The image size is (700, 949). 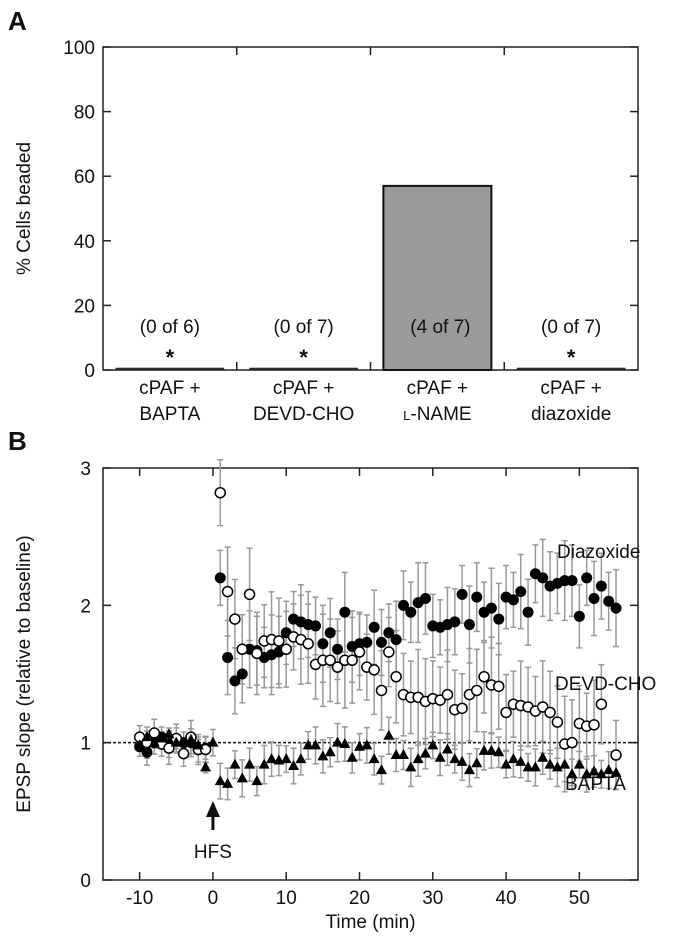 I want to click on small-caps-l: L, so click(x=406, y=415).